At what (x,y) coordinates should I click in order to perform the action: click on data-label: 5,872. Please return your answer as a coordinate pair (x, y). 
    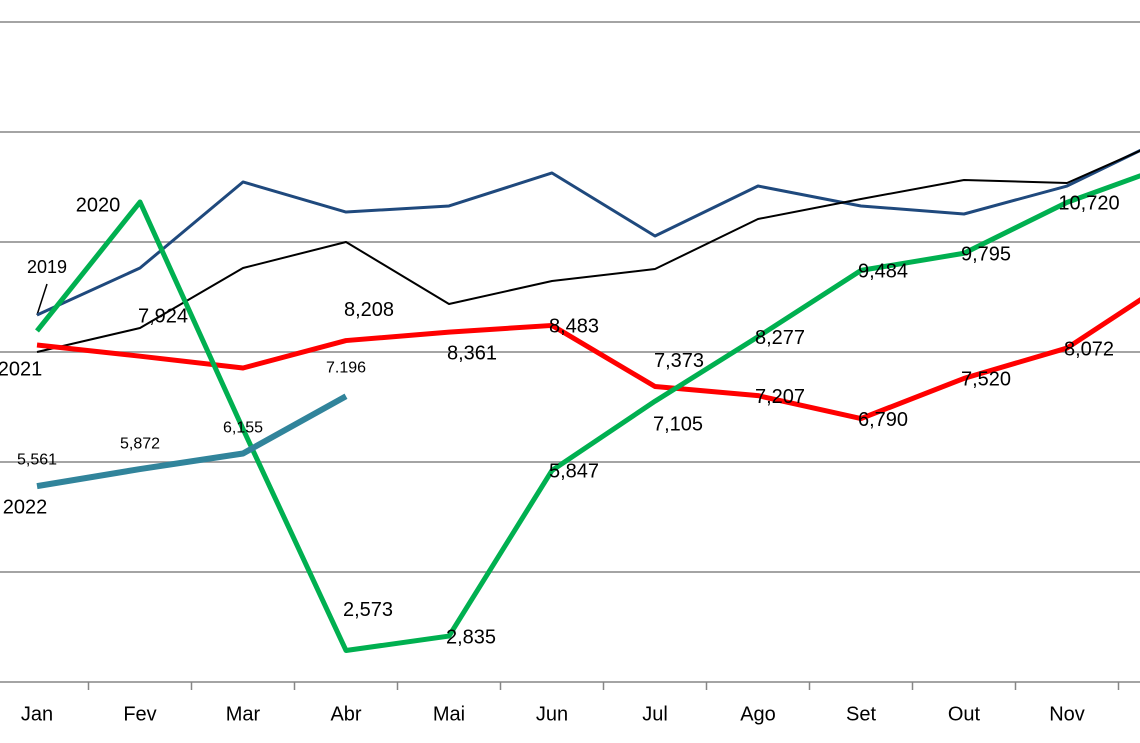
    Looking at the image, I should click on (140, 443).